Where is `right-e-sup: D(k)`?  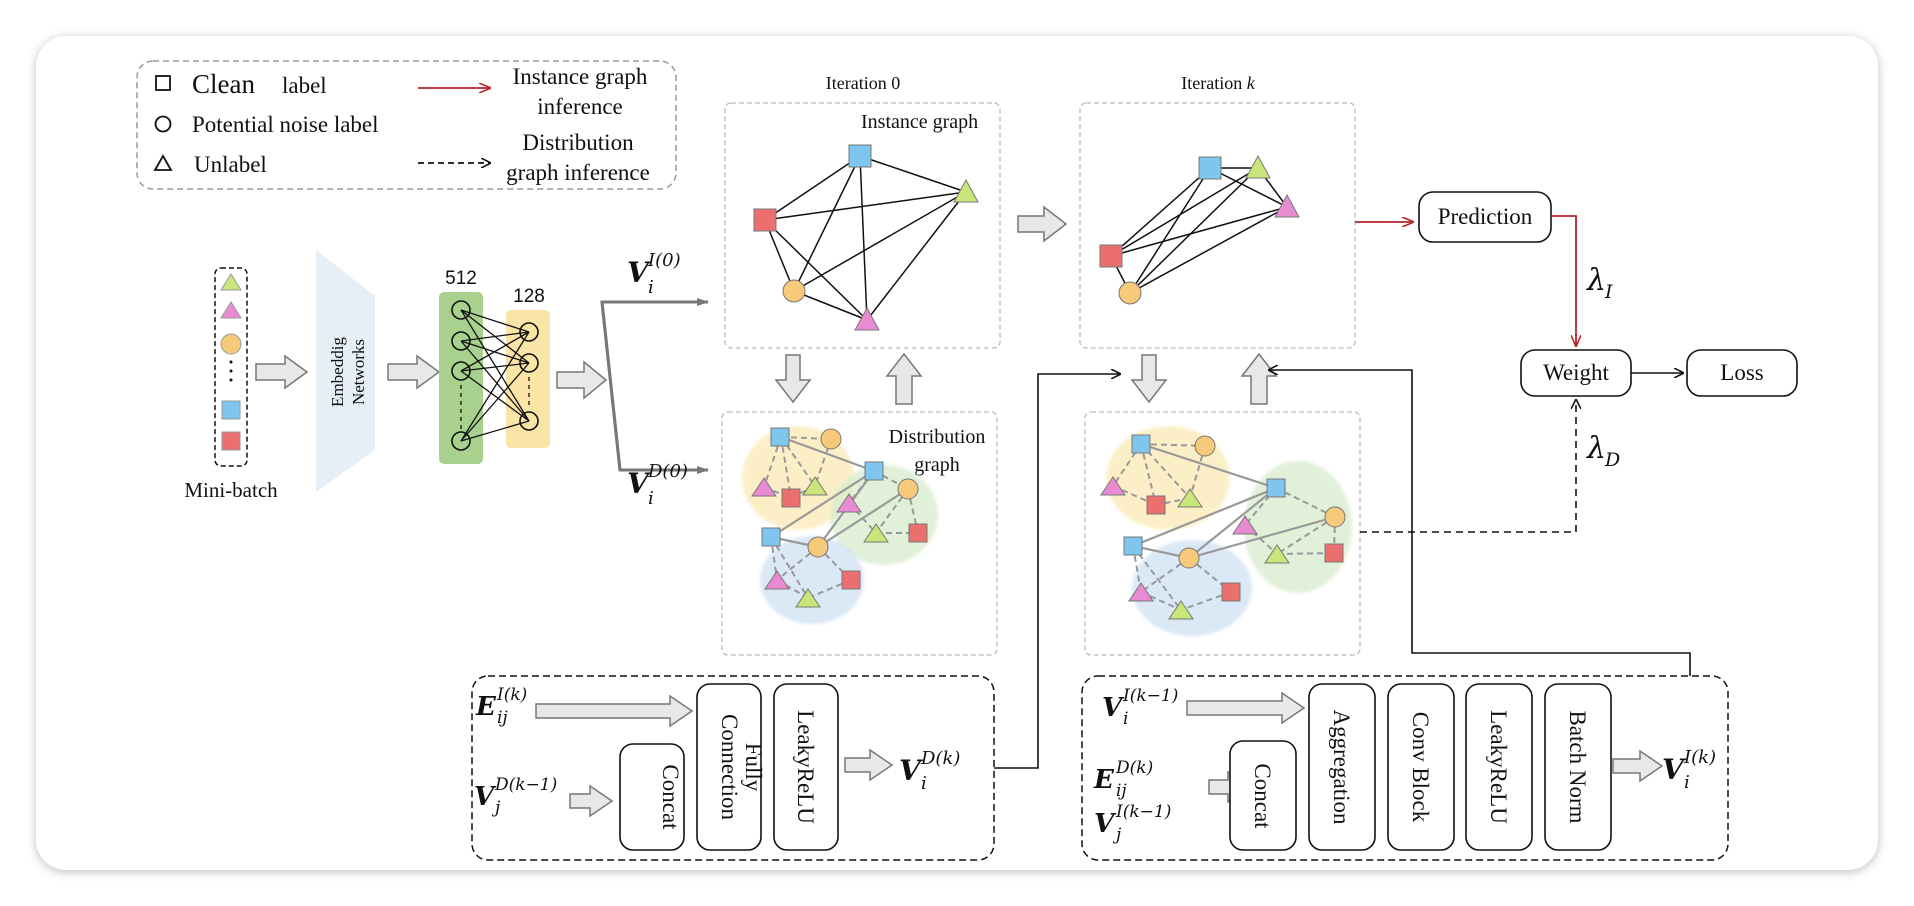 right-e-sup: D(k) is located at coordinates (1134, 768).